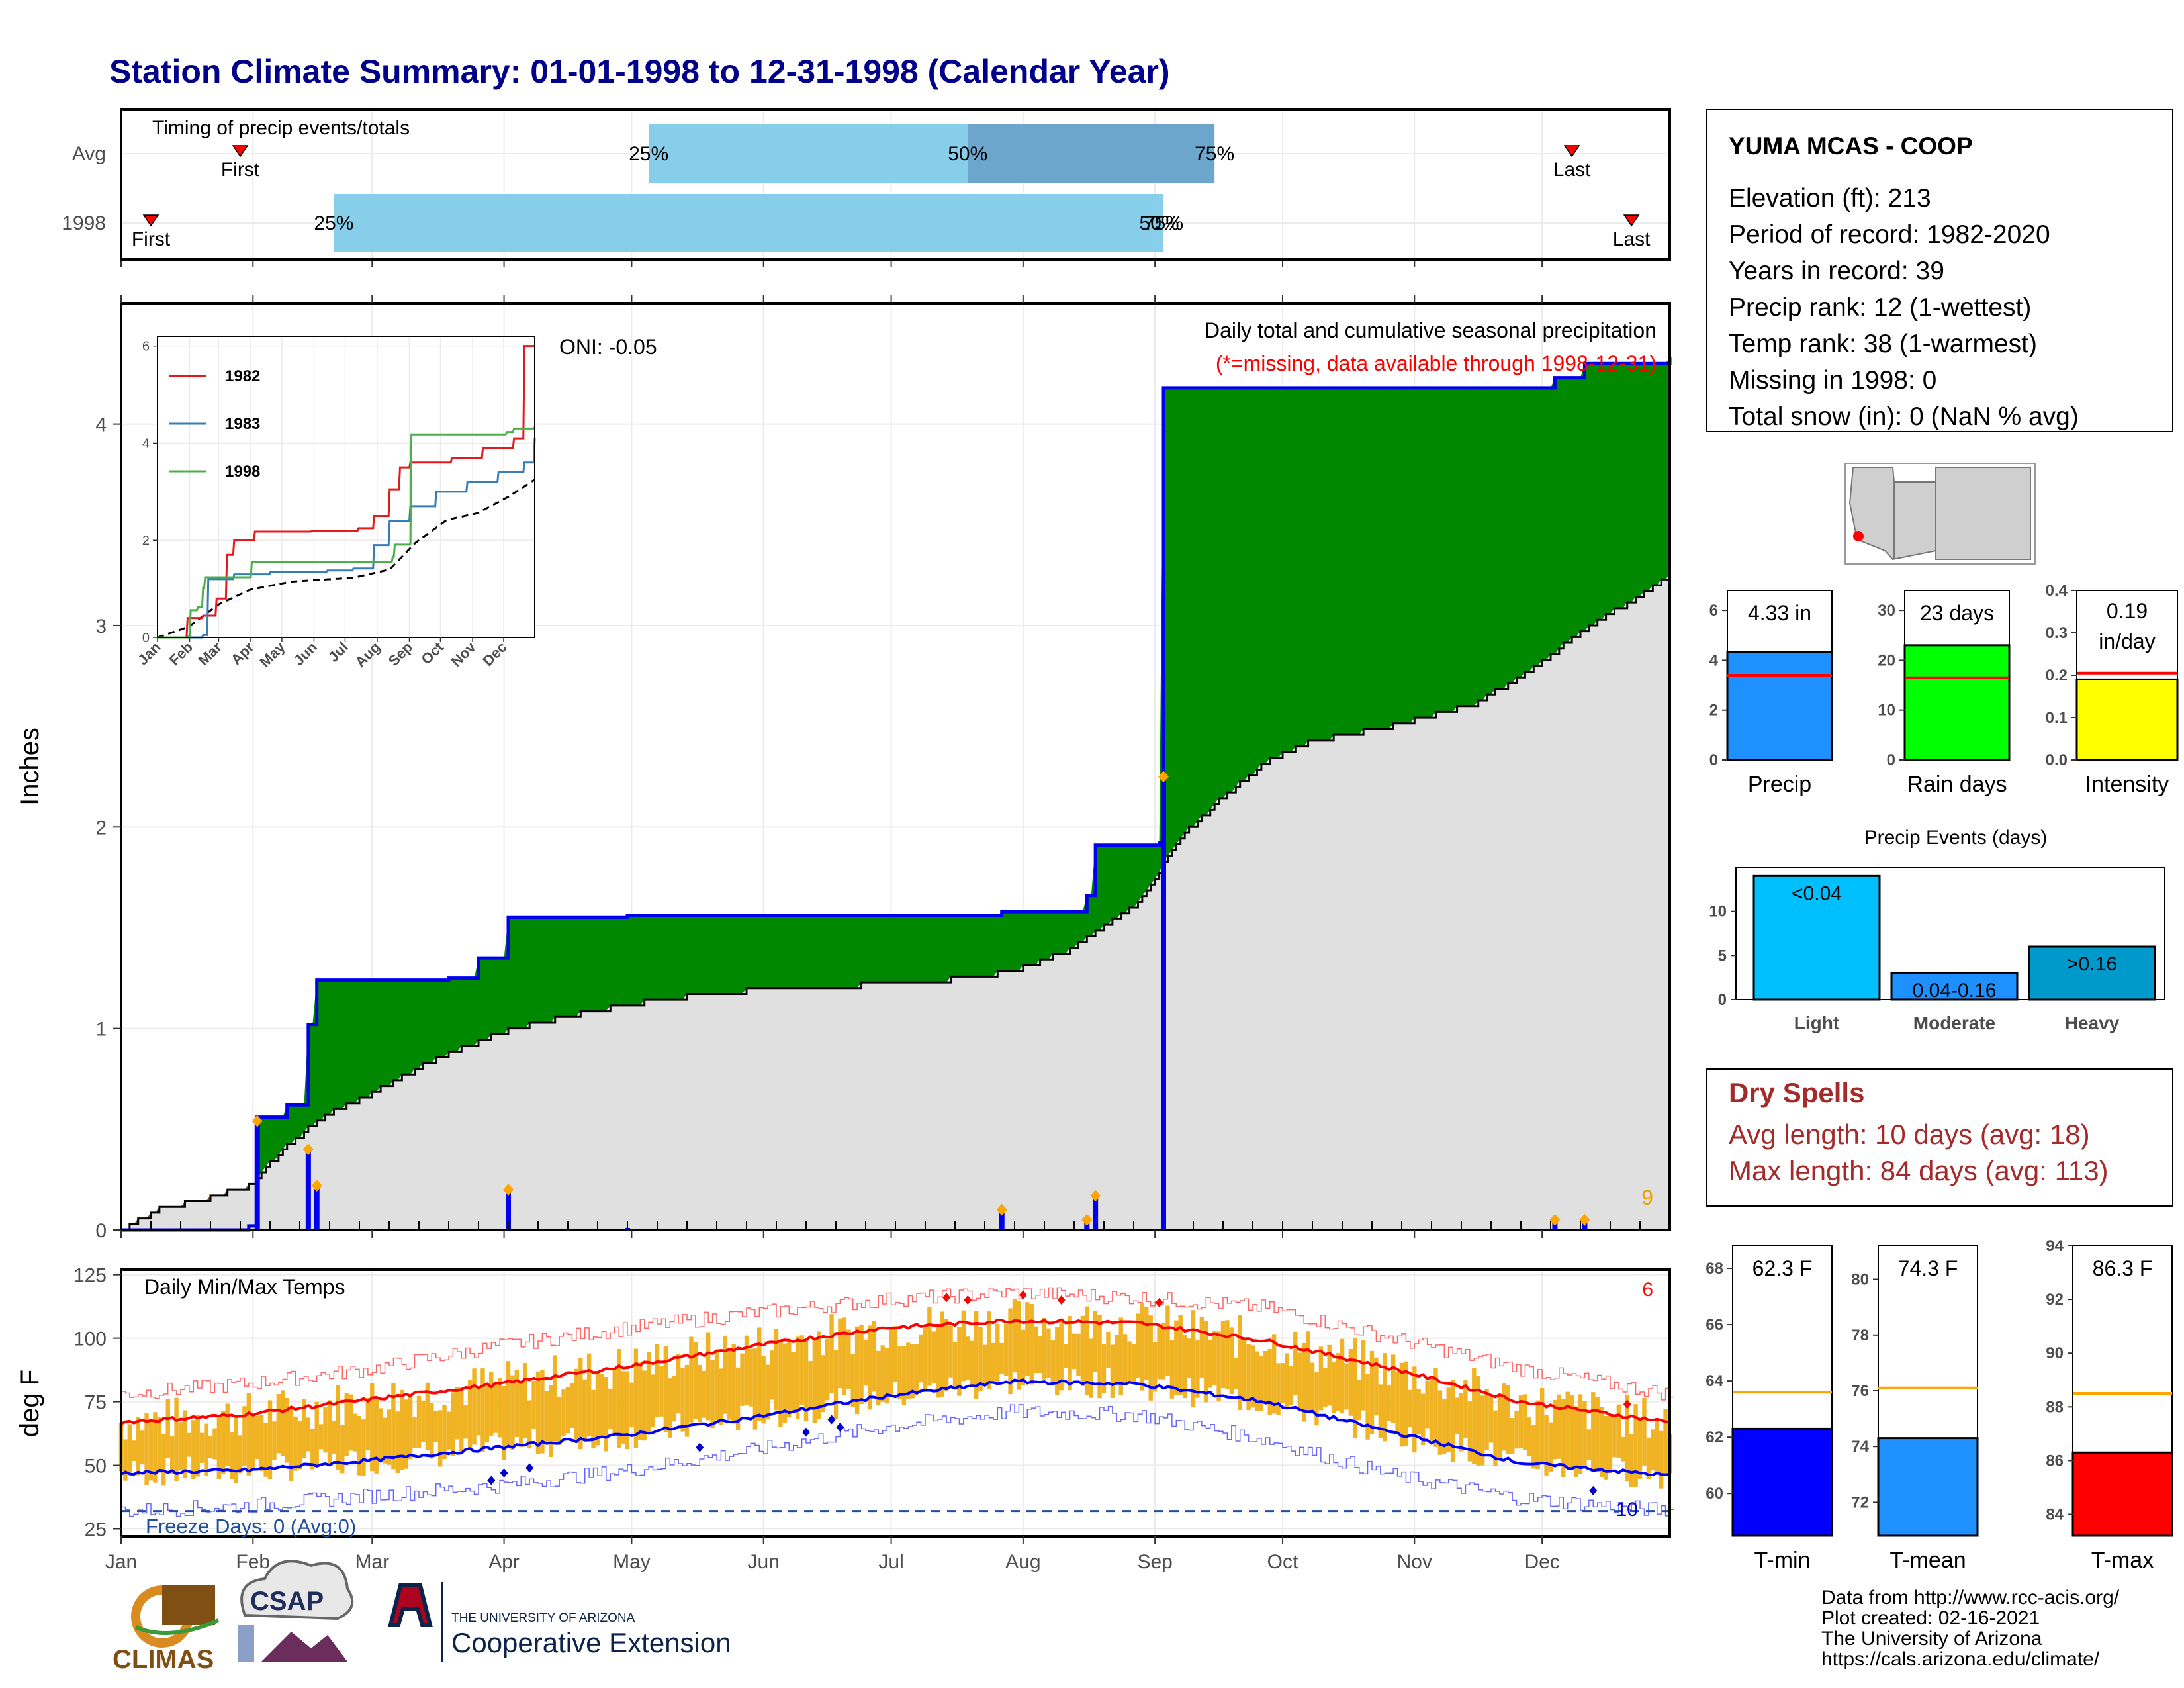 The image size is (2184, 1688). What do you see at coordinates (967, 154) in the screenshot?
I see `timing-percentile-label: 50%` at bounding box center [967, 154].